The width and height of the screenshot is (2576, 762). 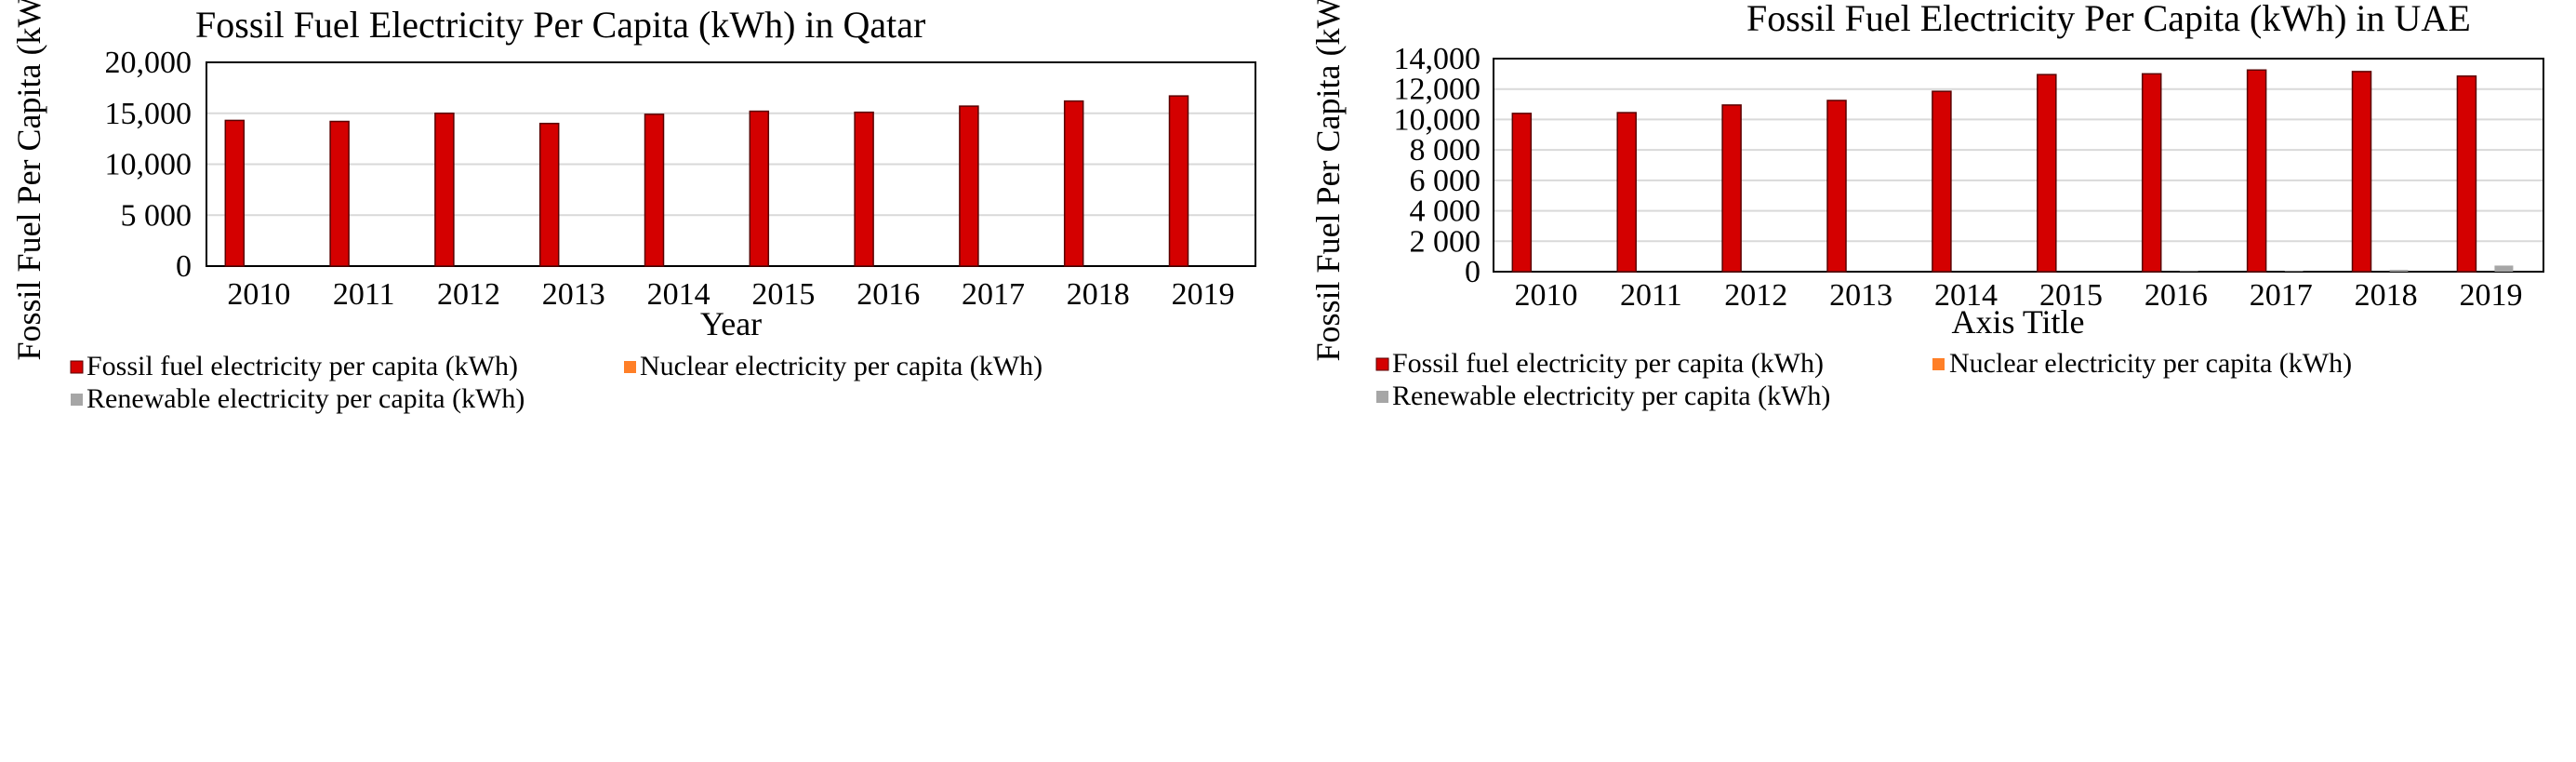 What do you see at coordinates (2504, 269) in the screenshot?
I see `bar-renewable-2019` at bounding box center [2504, 269].